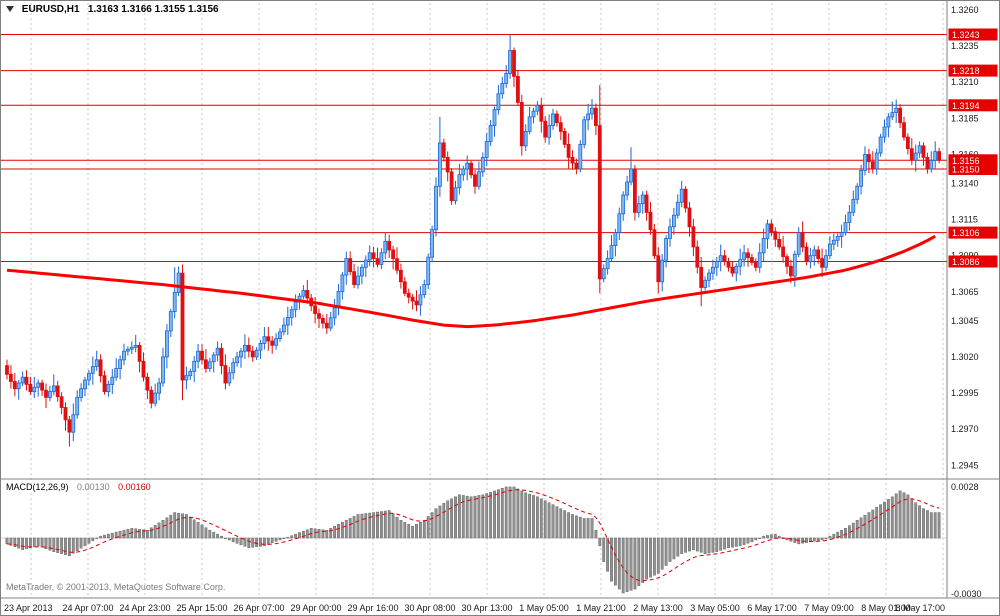  Describe the element at coordinates (965, 465) in the screenshot. I see `svg-text: 1.2945` at that location.